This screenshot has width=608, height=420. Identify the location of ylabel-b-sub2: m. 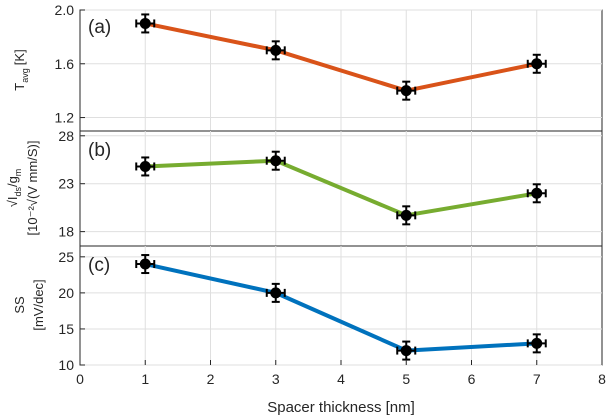
(18, 173).